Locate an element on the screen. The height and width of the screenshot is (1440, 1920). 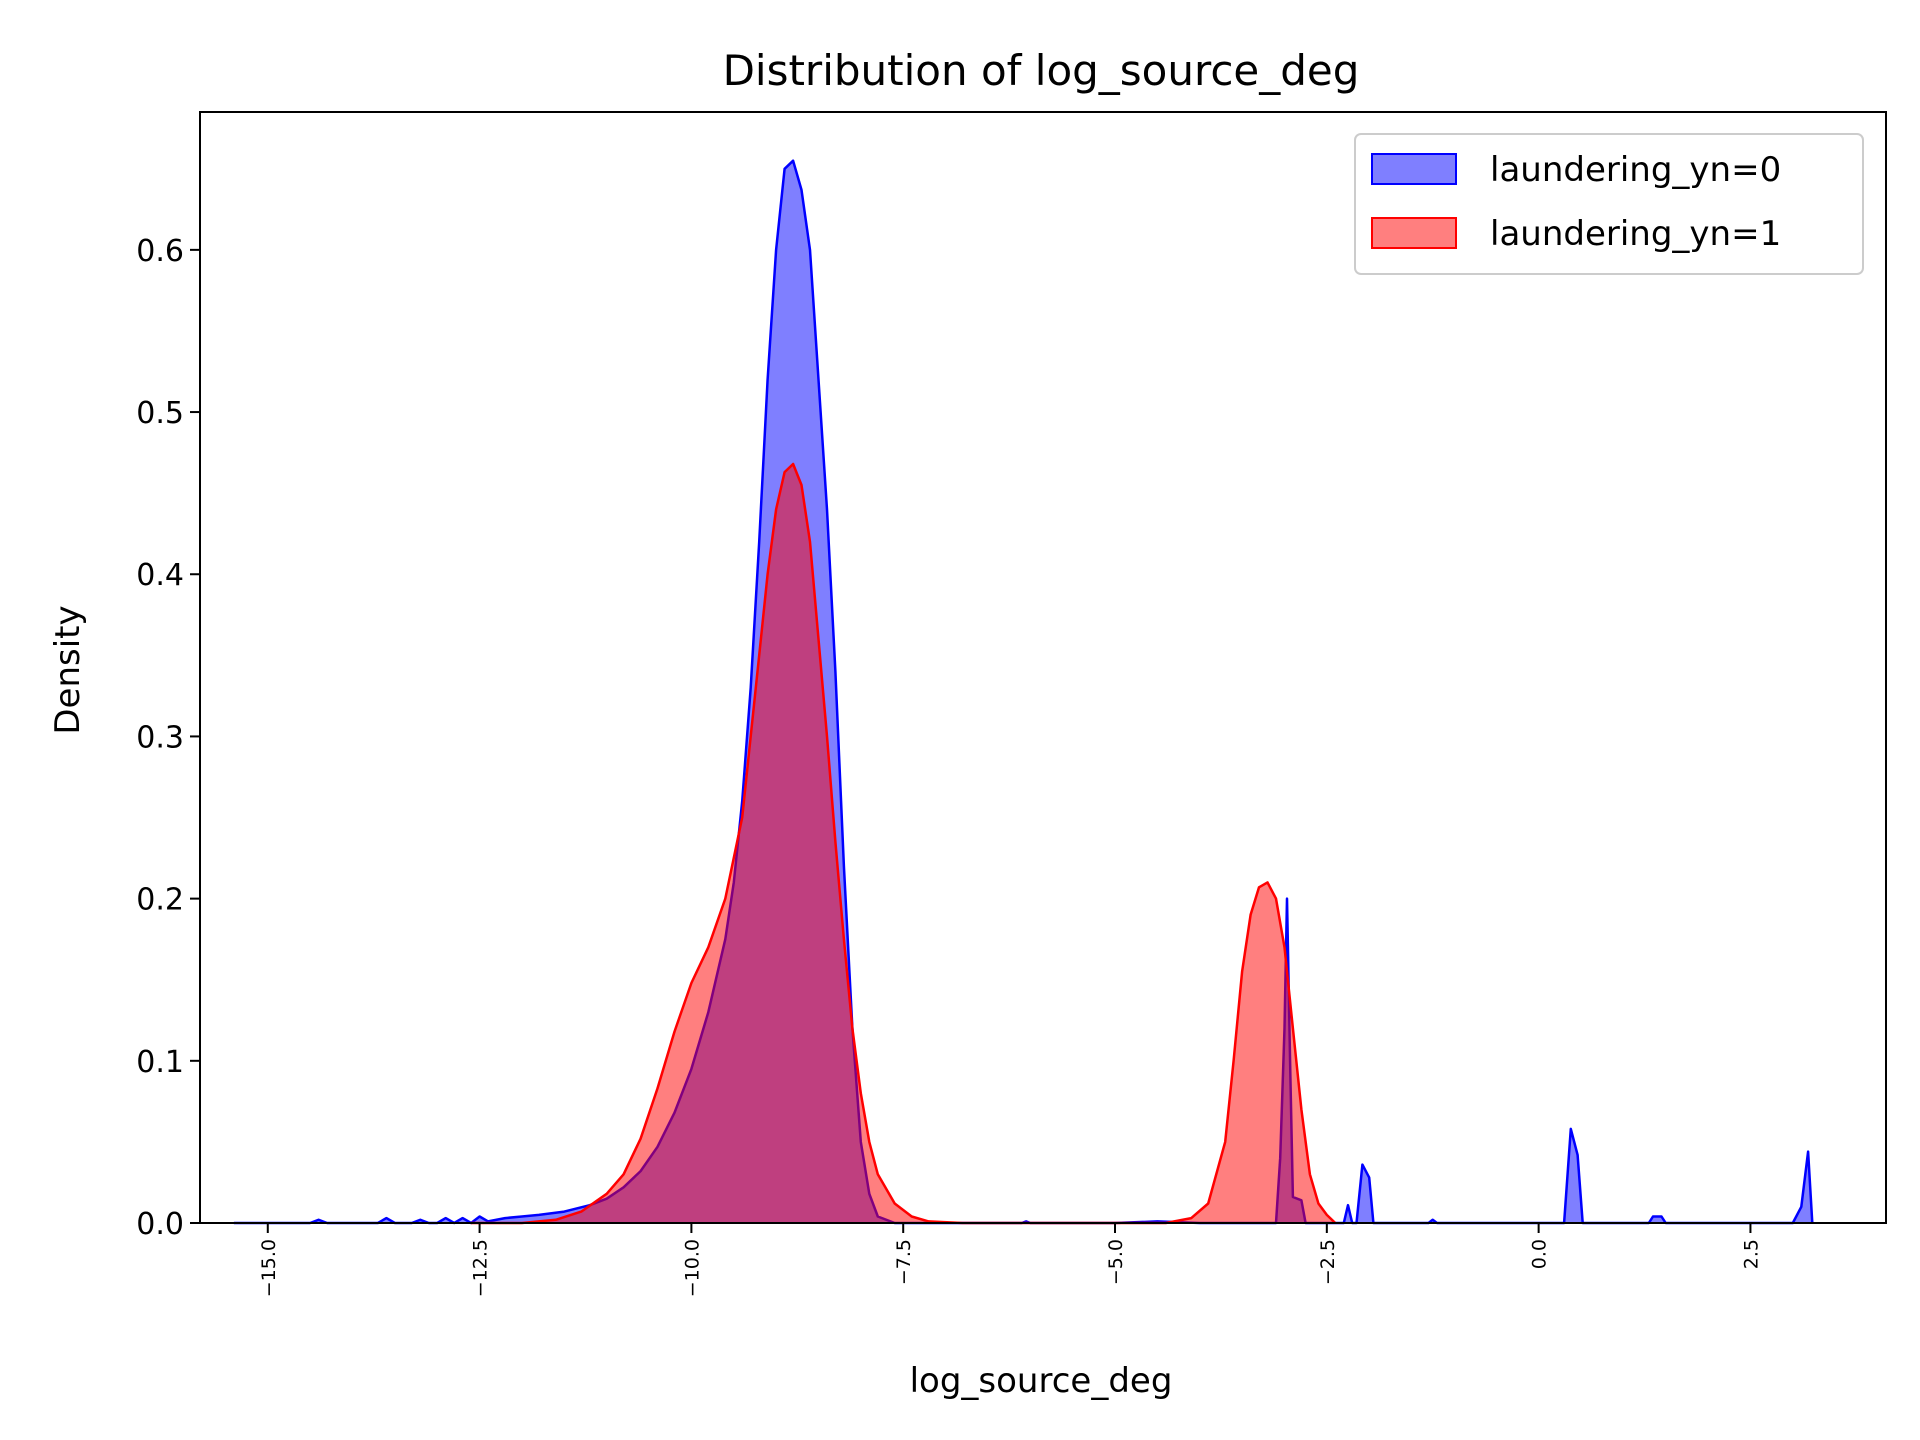
x-axis-label: log_source_deg is located at coordinates (1041, 1381).